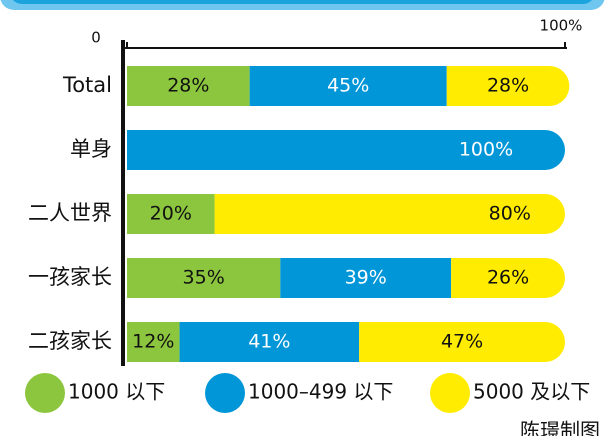 The height and width of the screenshot is (436, 605). I want to click on value-label: 39%, so click(366, 278).